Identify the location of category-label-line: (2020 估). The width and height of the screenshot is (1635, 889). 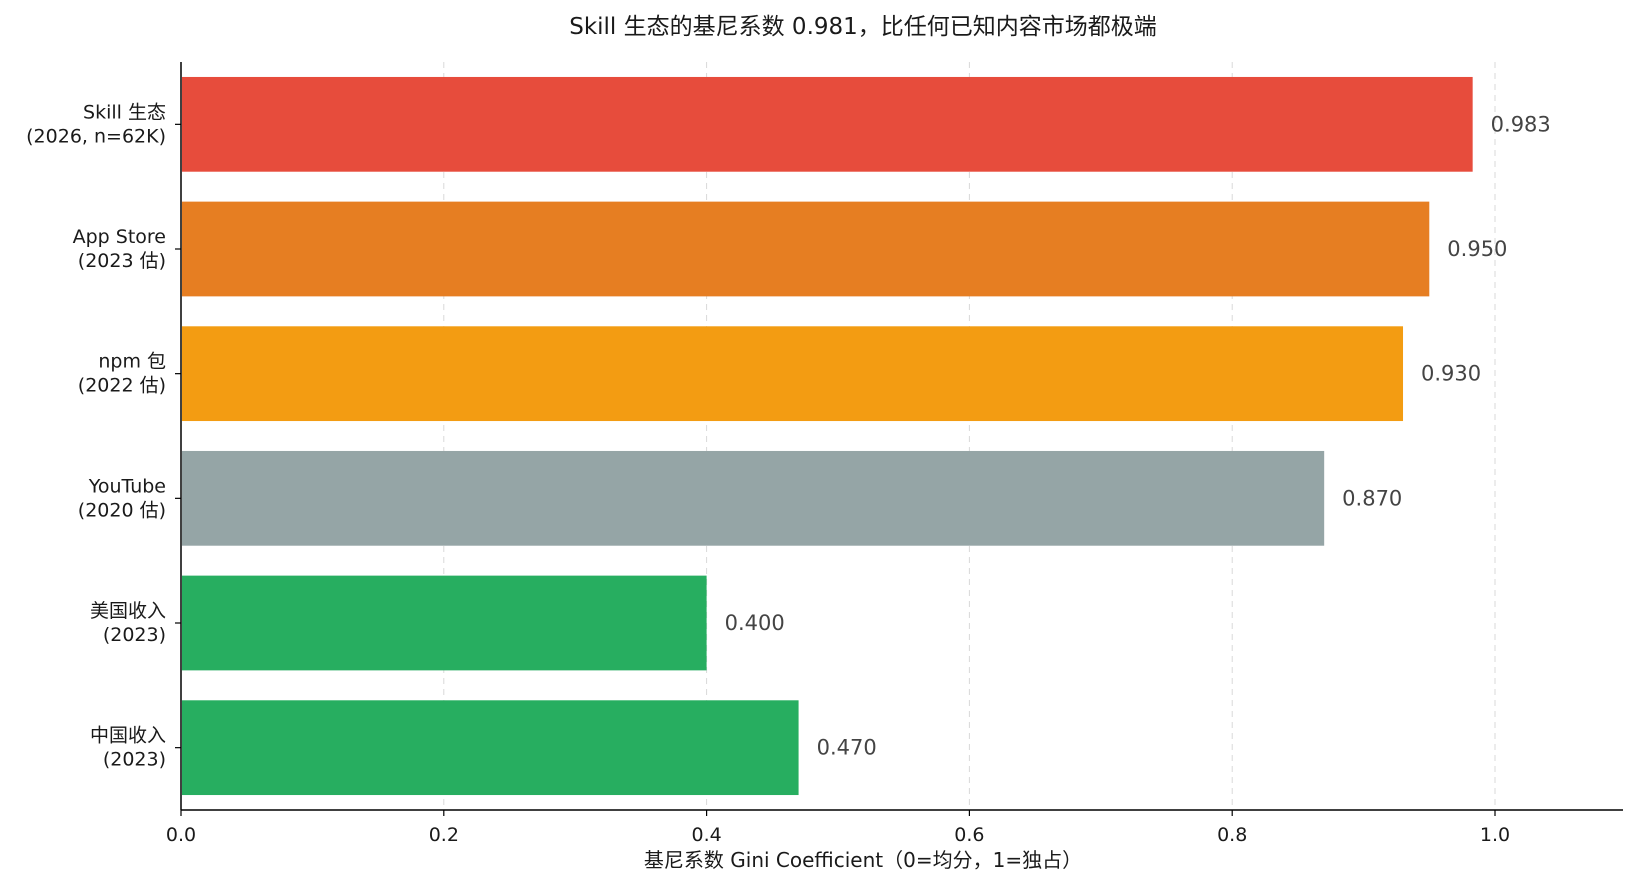
(122, 510).